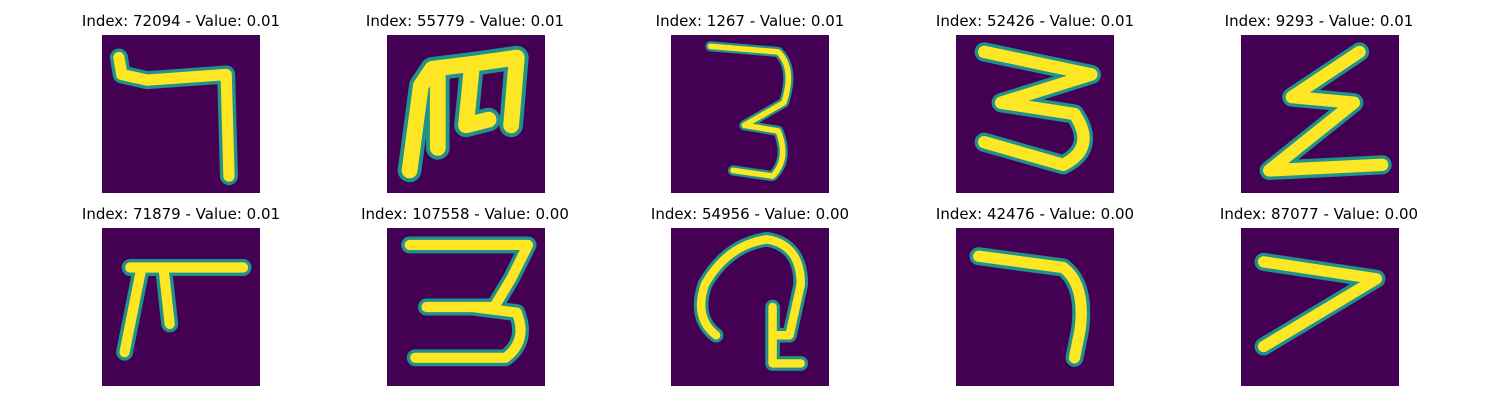  Describe the element at coordinates (750, 21) in the screenshot. I see `panel-title: Index: 1267 - Value: 0.01` at that location.